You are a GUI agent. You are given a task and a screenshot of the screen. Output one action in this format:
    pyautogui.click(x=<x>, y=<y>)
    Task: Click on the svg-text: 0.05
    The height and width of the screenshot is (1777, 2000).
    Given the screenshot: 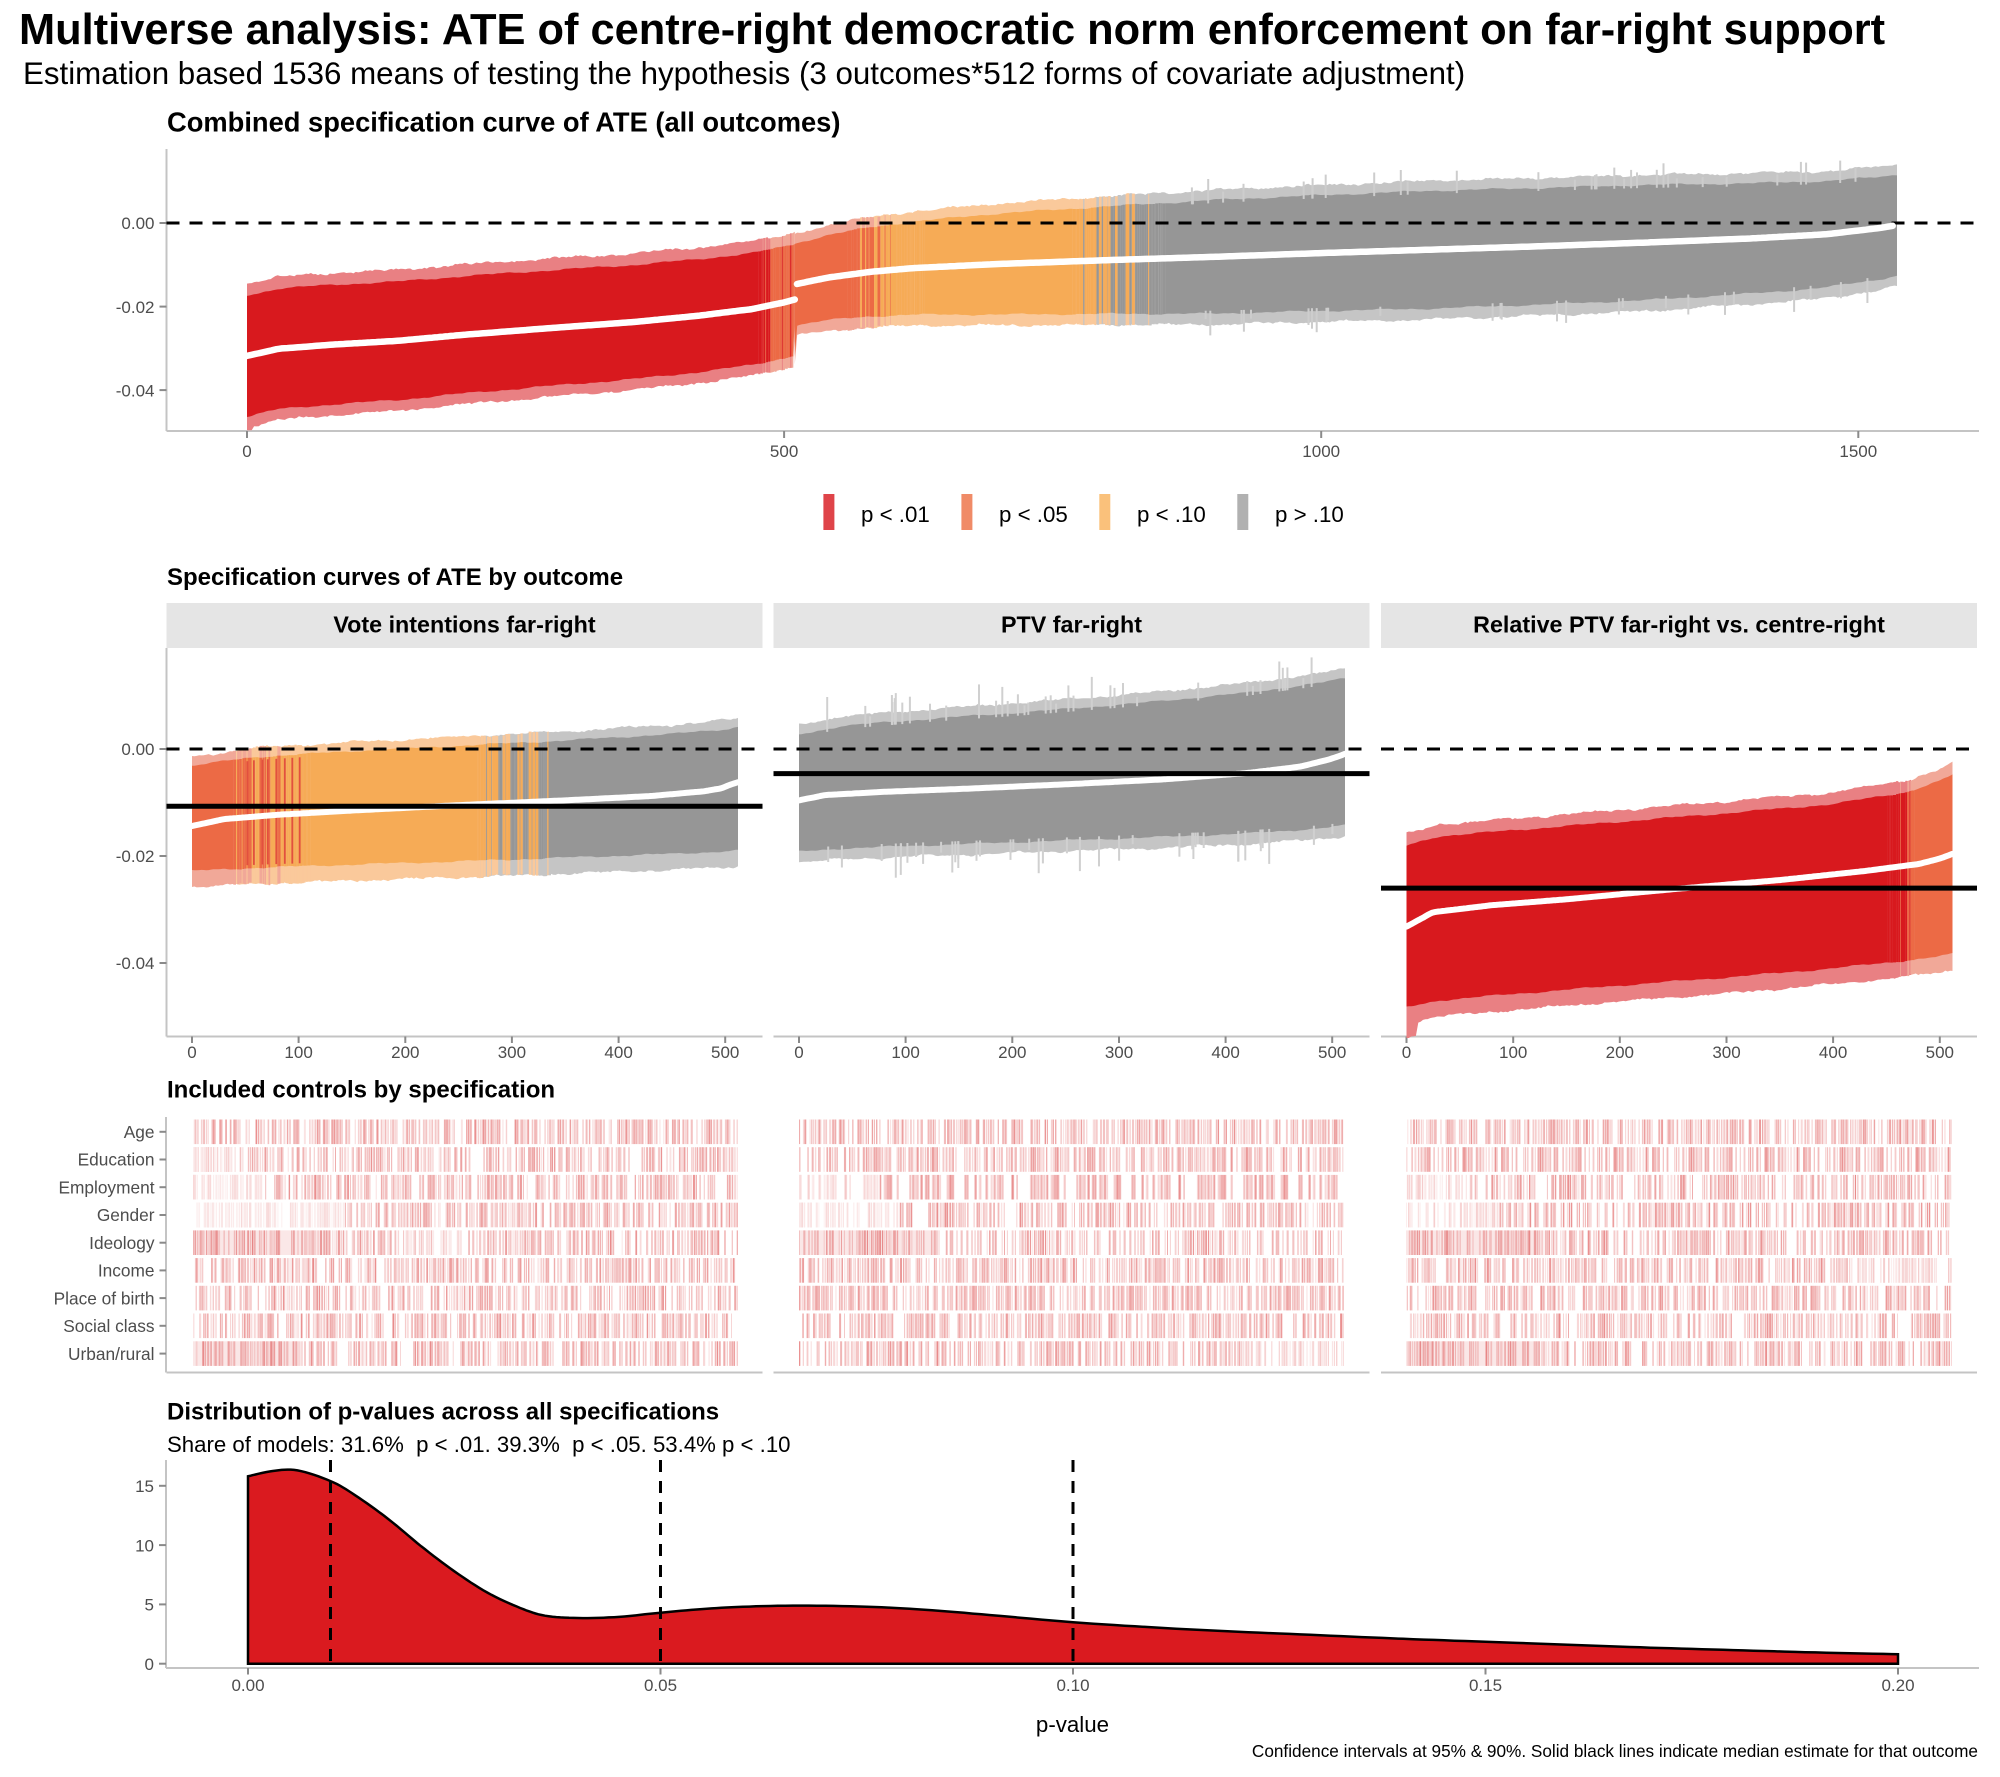 What is the action you would take?
    pyautogui.click(x=660, y=1685)
    